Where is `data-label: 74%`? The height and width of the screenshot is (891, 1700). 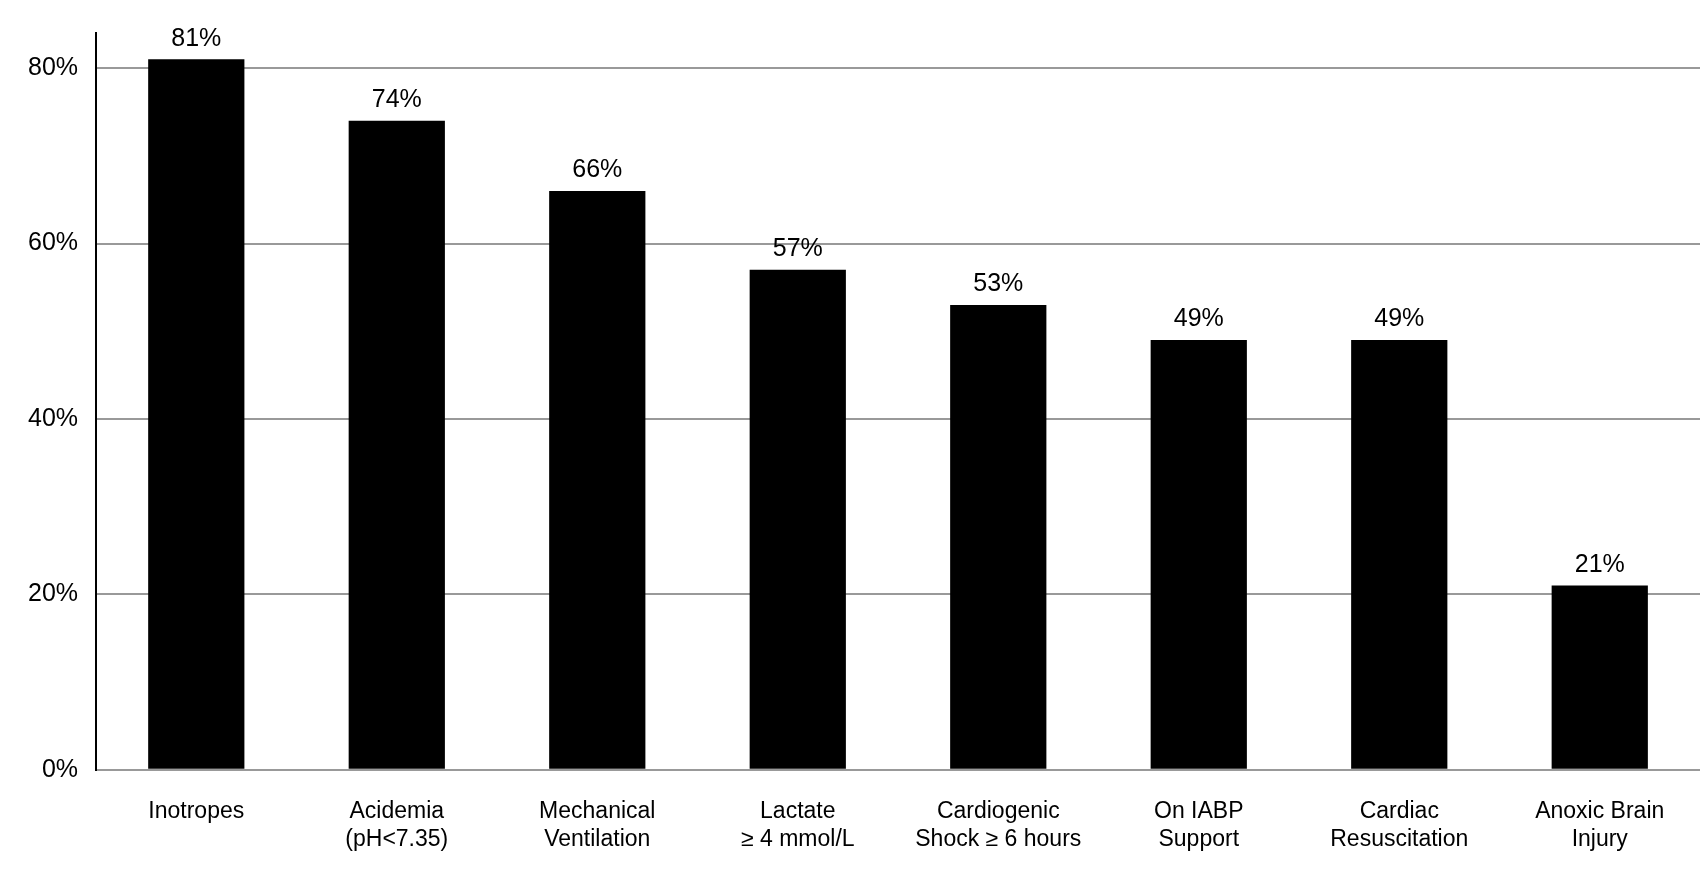 data-label: 74% is located at coordinates (396, 98).